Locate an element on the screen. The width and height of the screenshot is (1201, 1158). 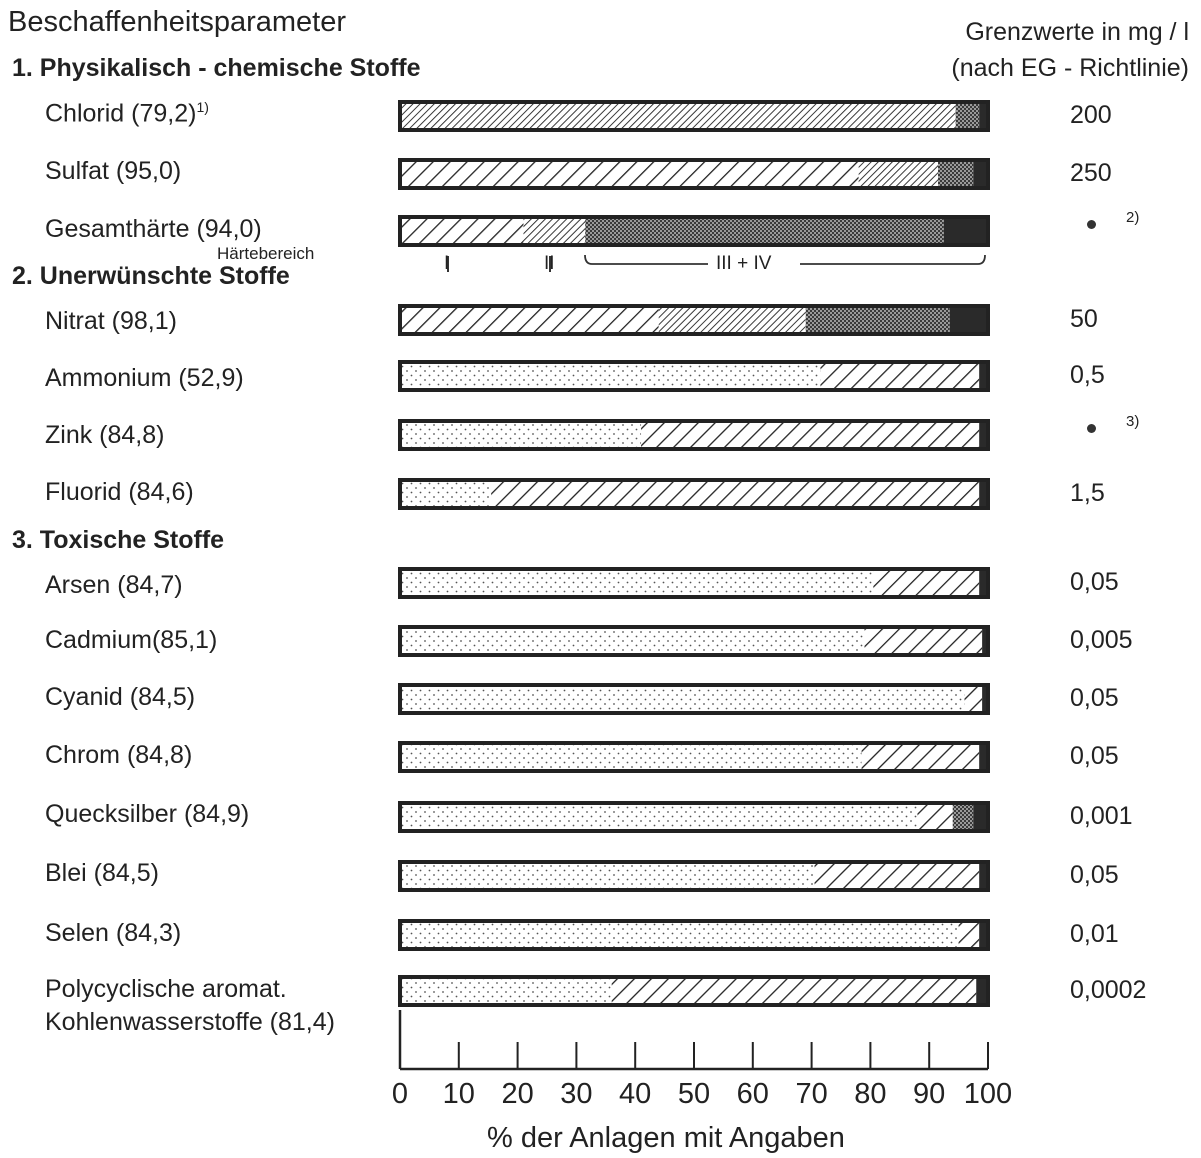
limit-bullet-icon is located at coordinates (1091, 428).